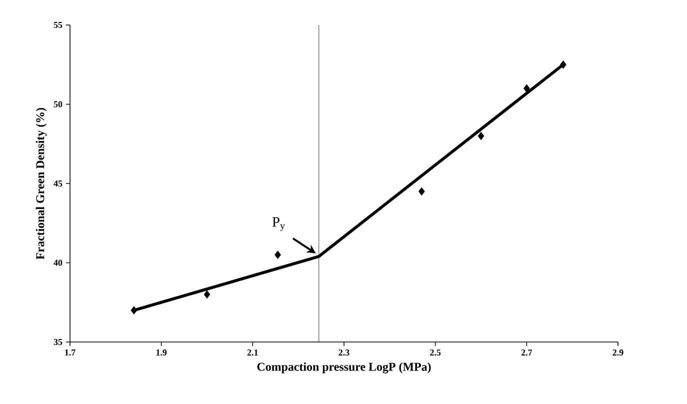  Describe the element at coordinates (278, 224) in the screenshot. I see `annotation: P$_{y}$` at that location.